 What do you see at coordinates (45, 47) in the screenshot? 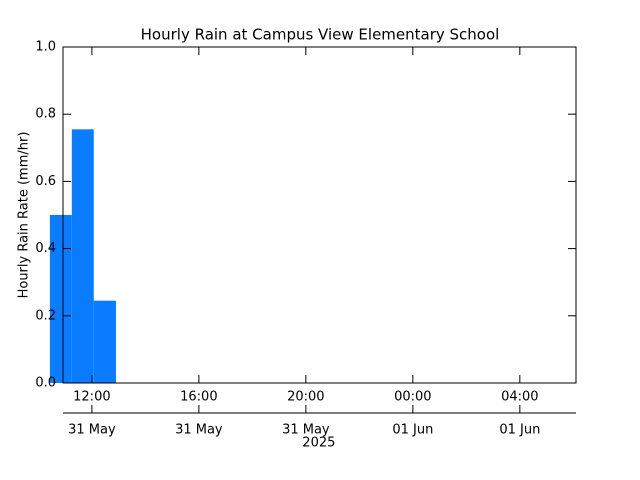
I see `y-tick-label: 1.0` at bounding box center [45, 47].